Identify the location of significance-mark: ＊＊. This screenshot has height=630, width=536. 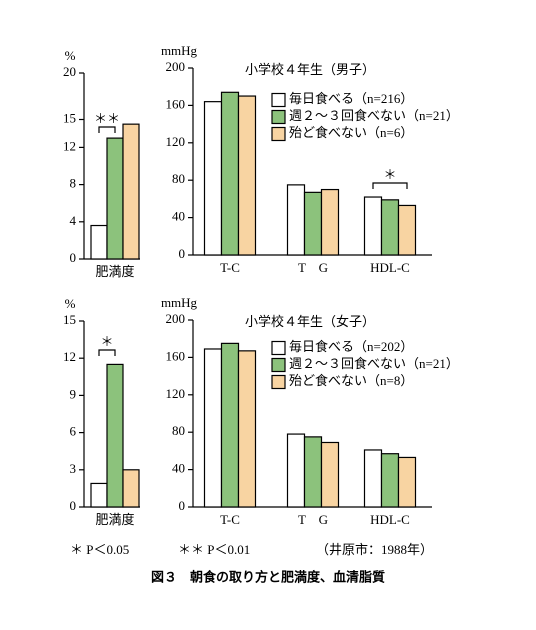
(107, 118).